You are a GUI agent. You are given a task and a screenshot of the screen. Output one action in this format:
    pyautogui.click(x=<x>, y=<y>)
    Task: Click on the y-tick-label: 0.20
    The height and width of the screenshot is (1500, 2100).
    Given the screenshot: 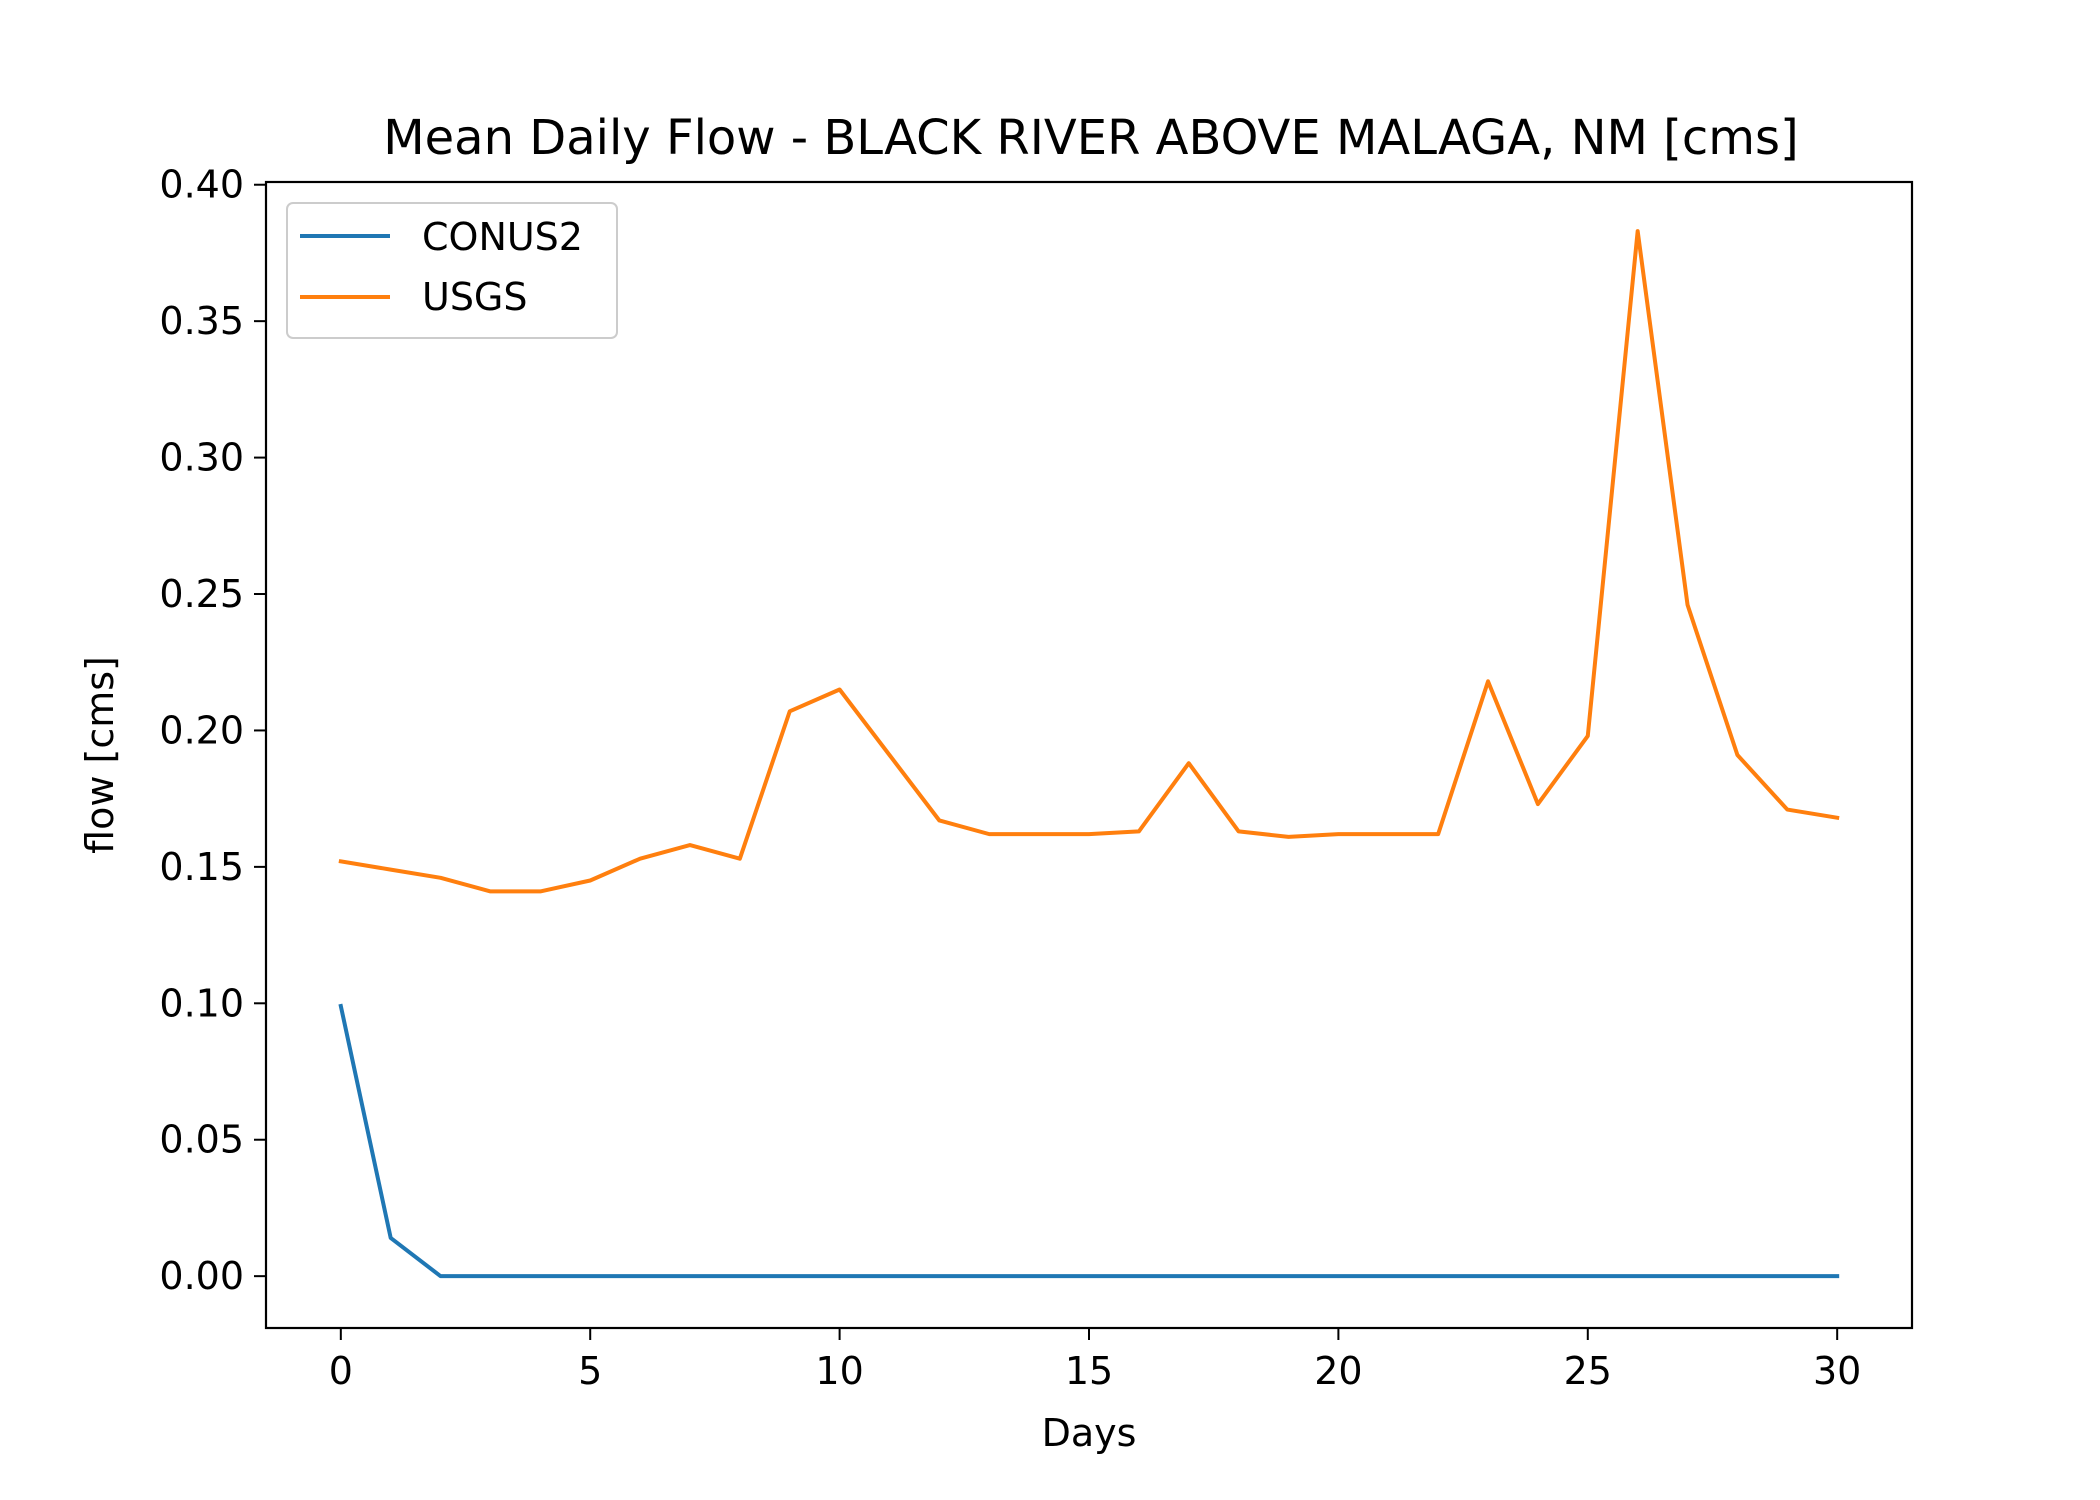 What is the action you would take?
    pyautogui.click(x=201, y=730)
    